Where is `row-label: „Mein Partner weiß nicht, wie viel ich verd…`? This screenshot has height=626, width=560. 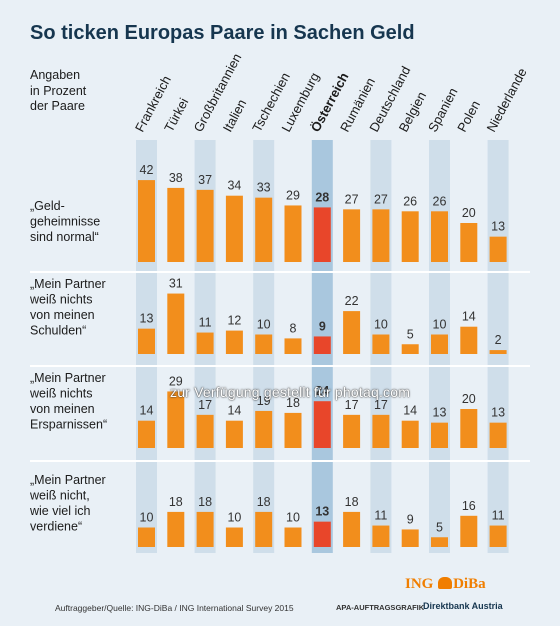 row-label: „Mein Partner weiß nicht, wie viel ich verd… is located at coordinates (67, 503).